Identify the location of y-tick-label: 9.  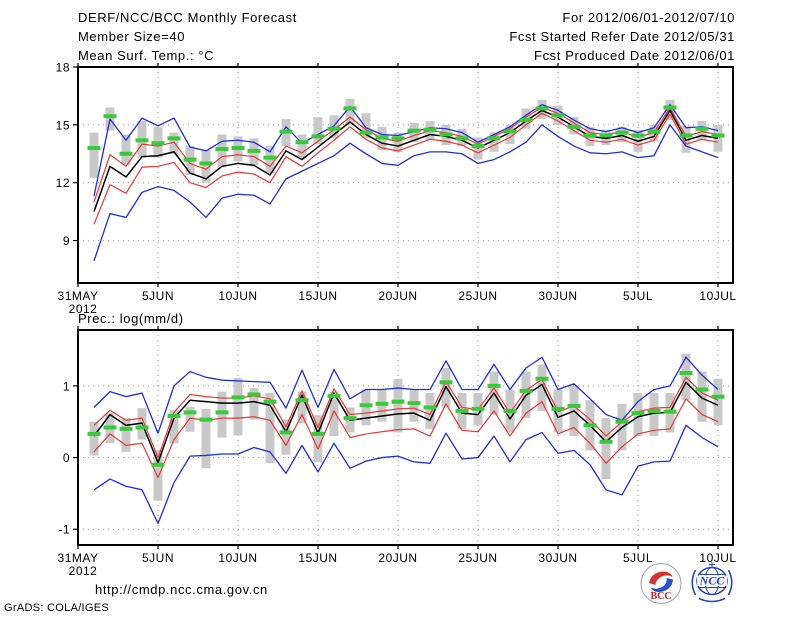
(66, 241).